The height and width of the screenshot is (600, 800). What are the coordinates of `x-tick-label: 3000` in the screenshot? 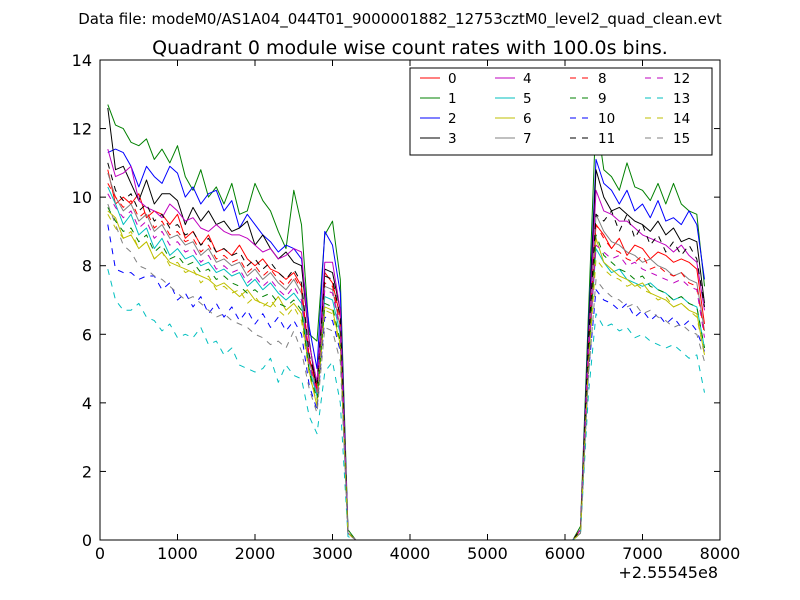 It's located at (332, 553).